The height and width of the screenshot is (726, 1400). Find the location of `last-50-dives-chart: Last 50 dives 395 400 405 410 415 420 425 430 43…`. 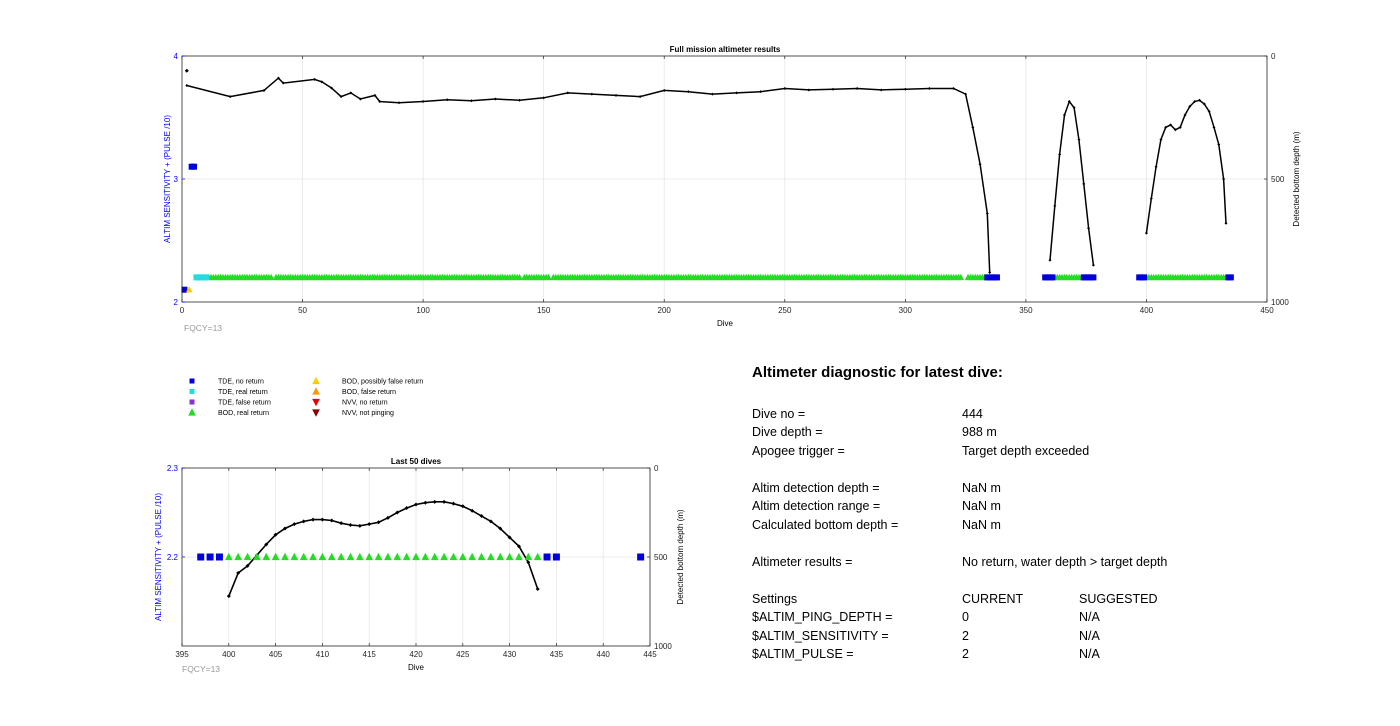

last-50-dives-chart: Last 50 dives 395 400 405 410 415 420 425 430 43… is located at coordinates (419, 565).